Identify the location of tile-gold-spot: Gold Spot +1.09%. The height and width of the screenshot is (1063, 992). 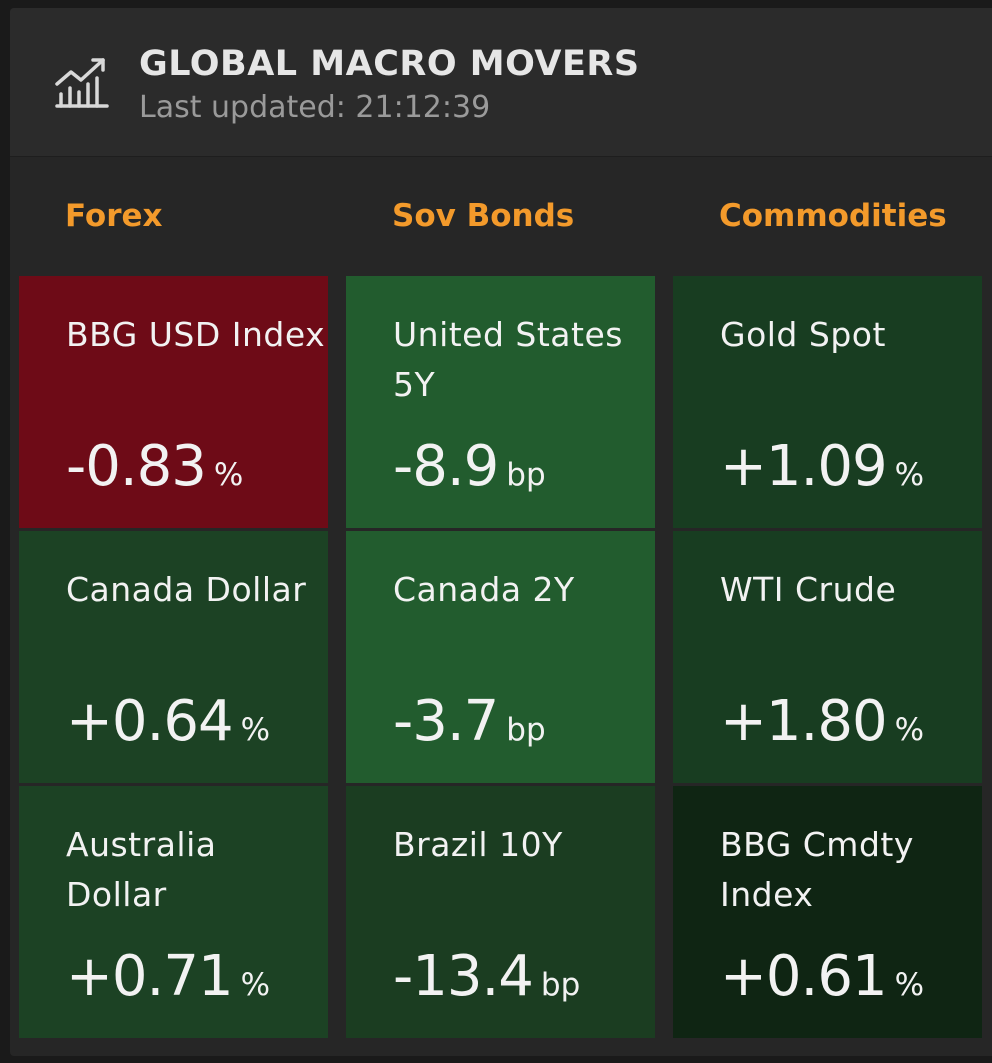
(827, 402).